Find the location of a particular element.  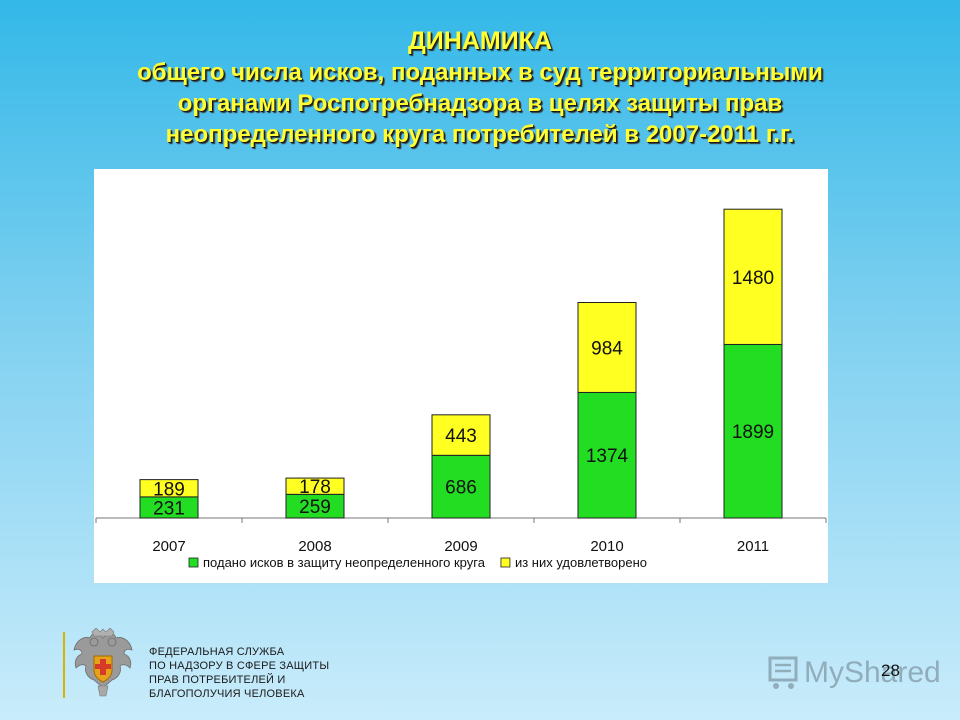

agency-line-1: ФЕДЕРАЛЬНАЯ СЛУЖБА is located at coordinates (217, 652).